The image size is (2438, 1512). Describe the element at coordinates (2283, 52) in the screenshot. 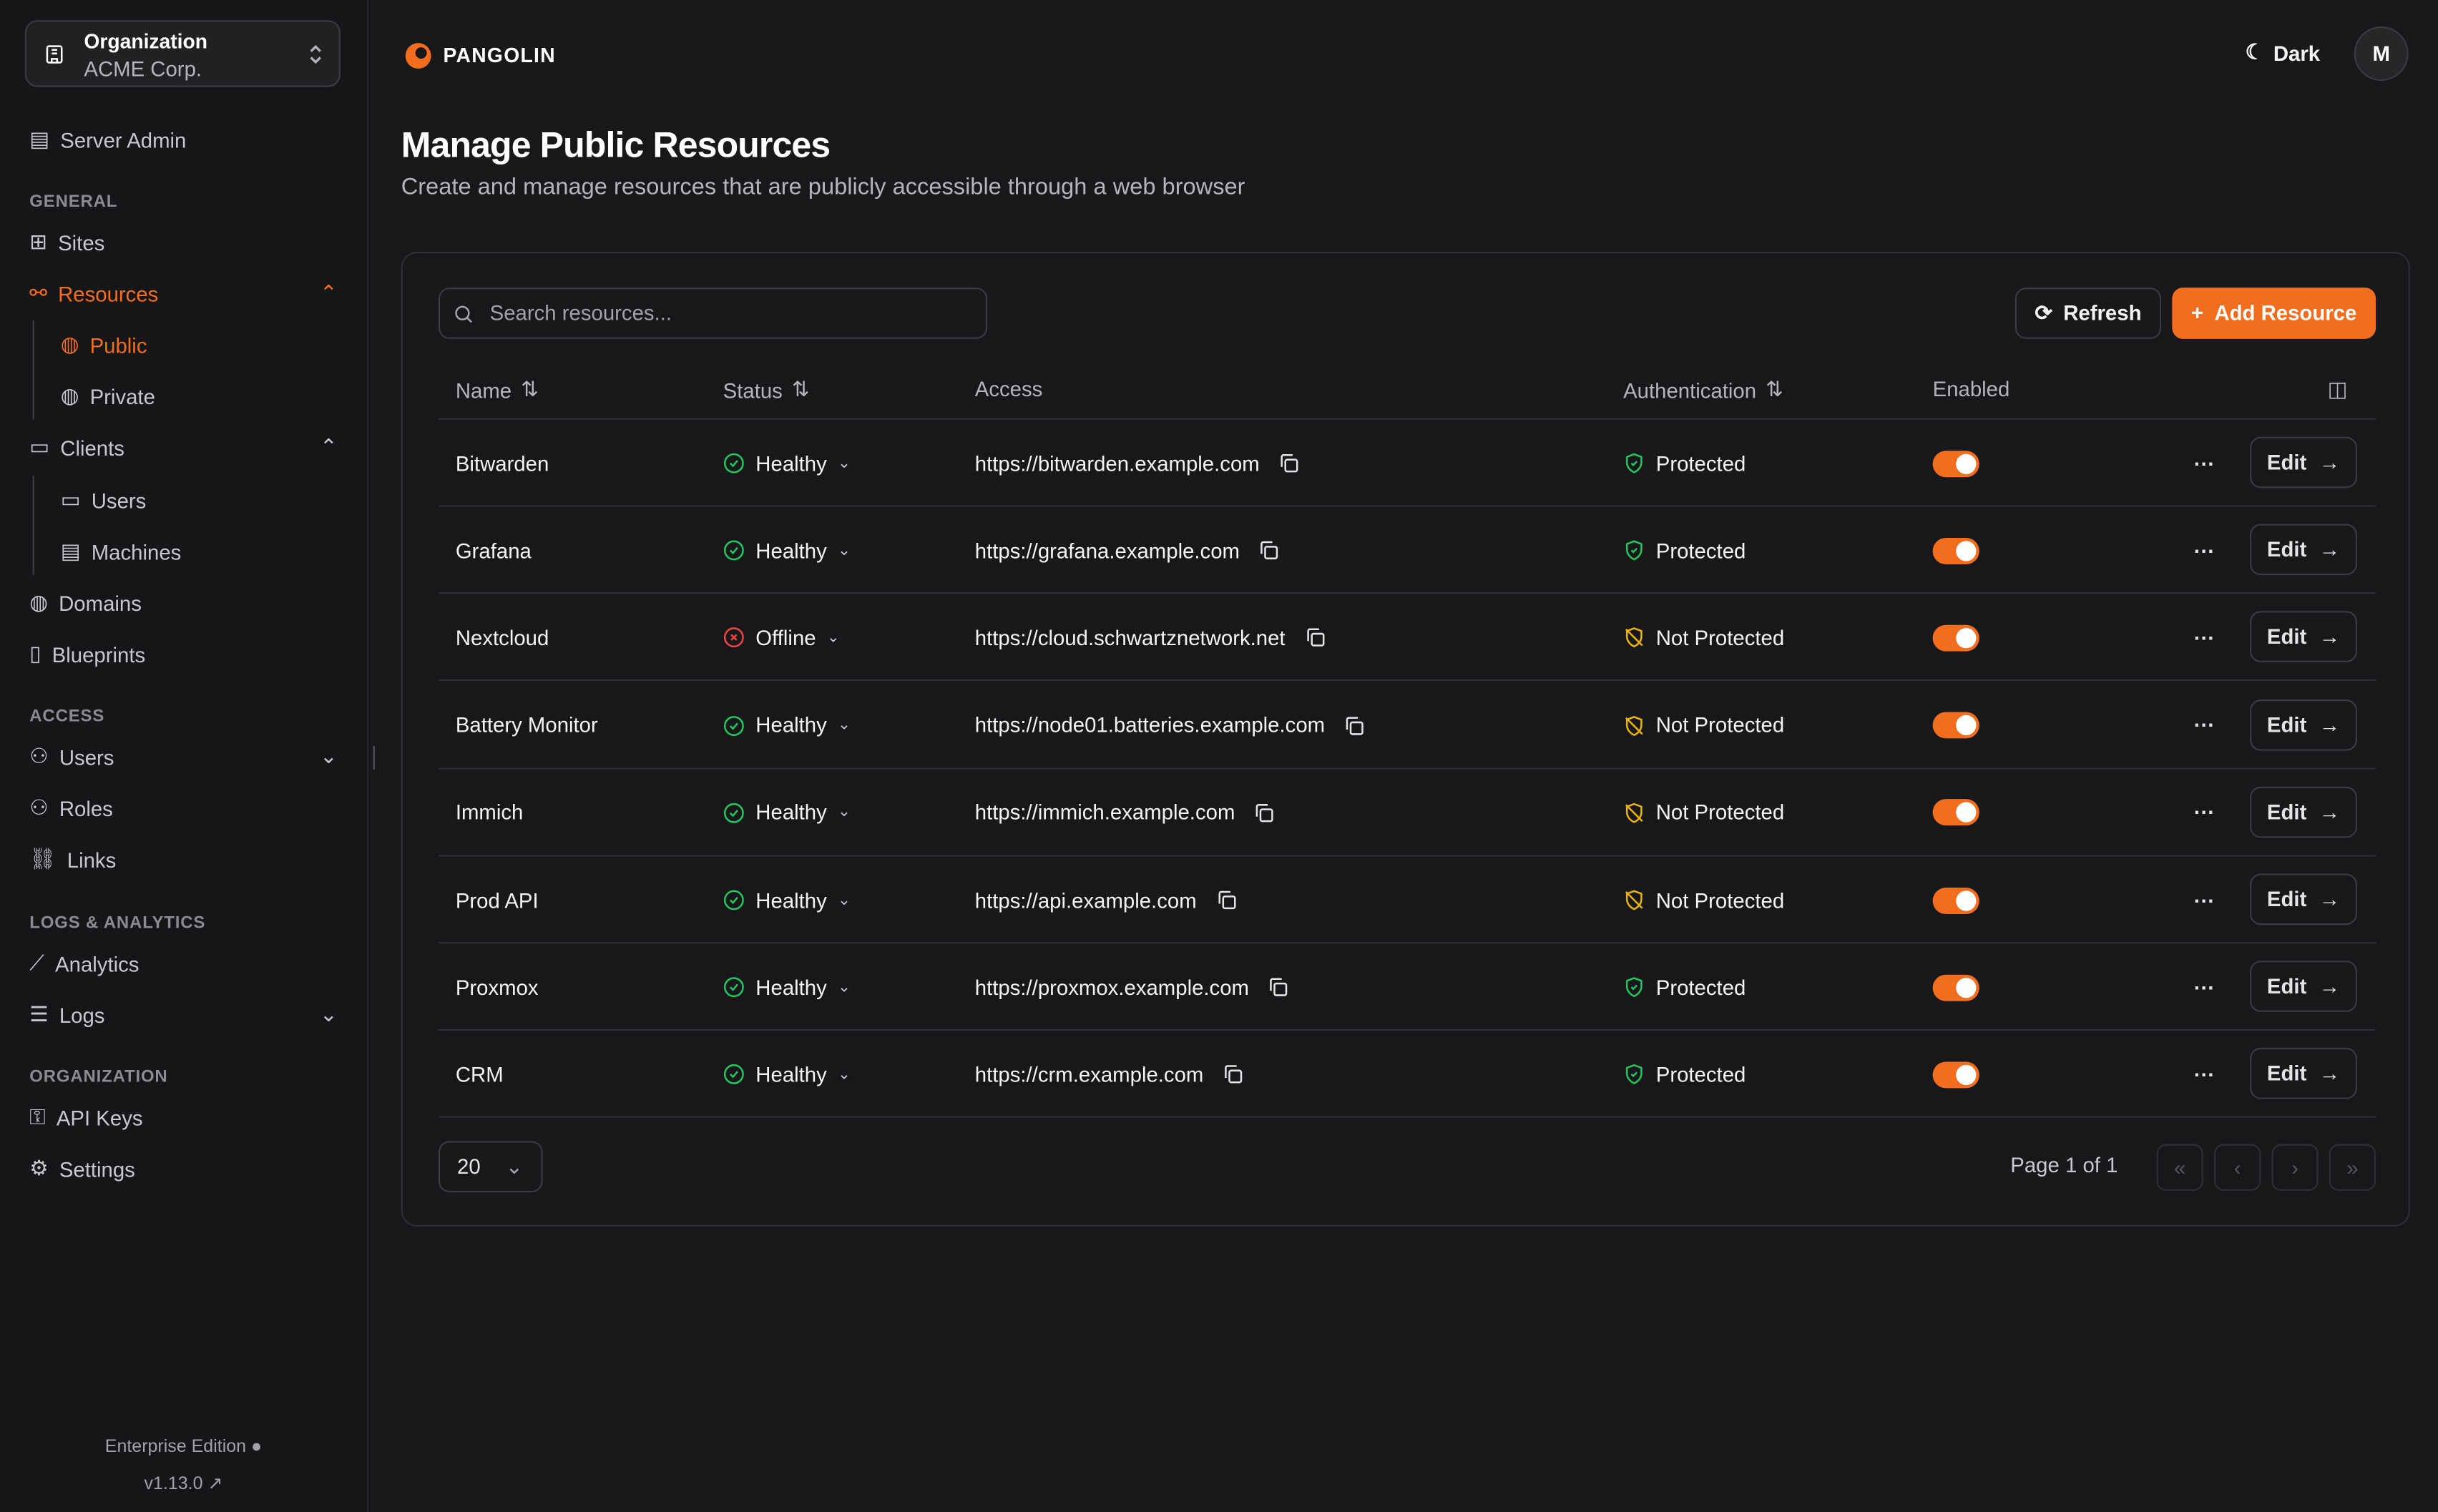

I see `theme-toggle: ☾ Dark` at that location.